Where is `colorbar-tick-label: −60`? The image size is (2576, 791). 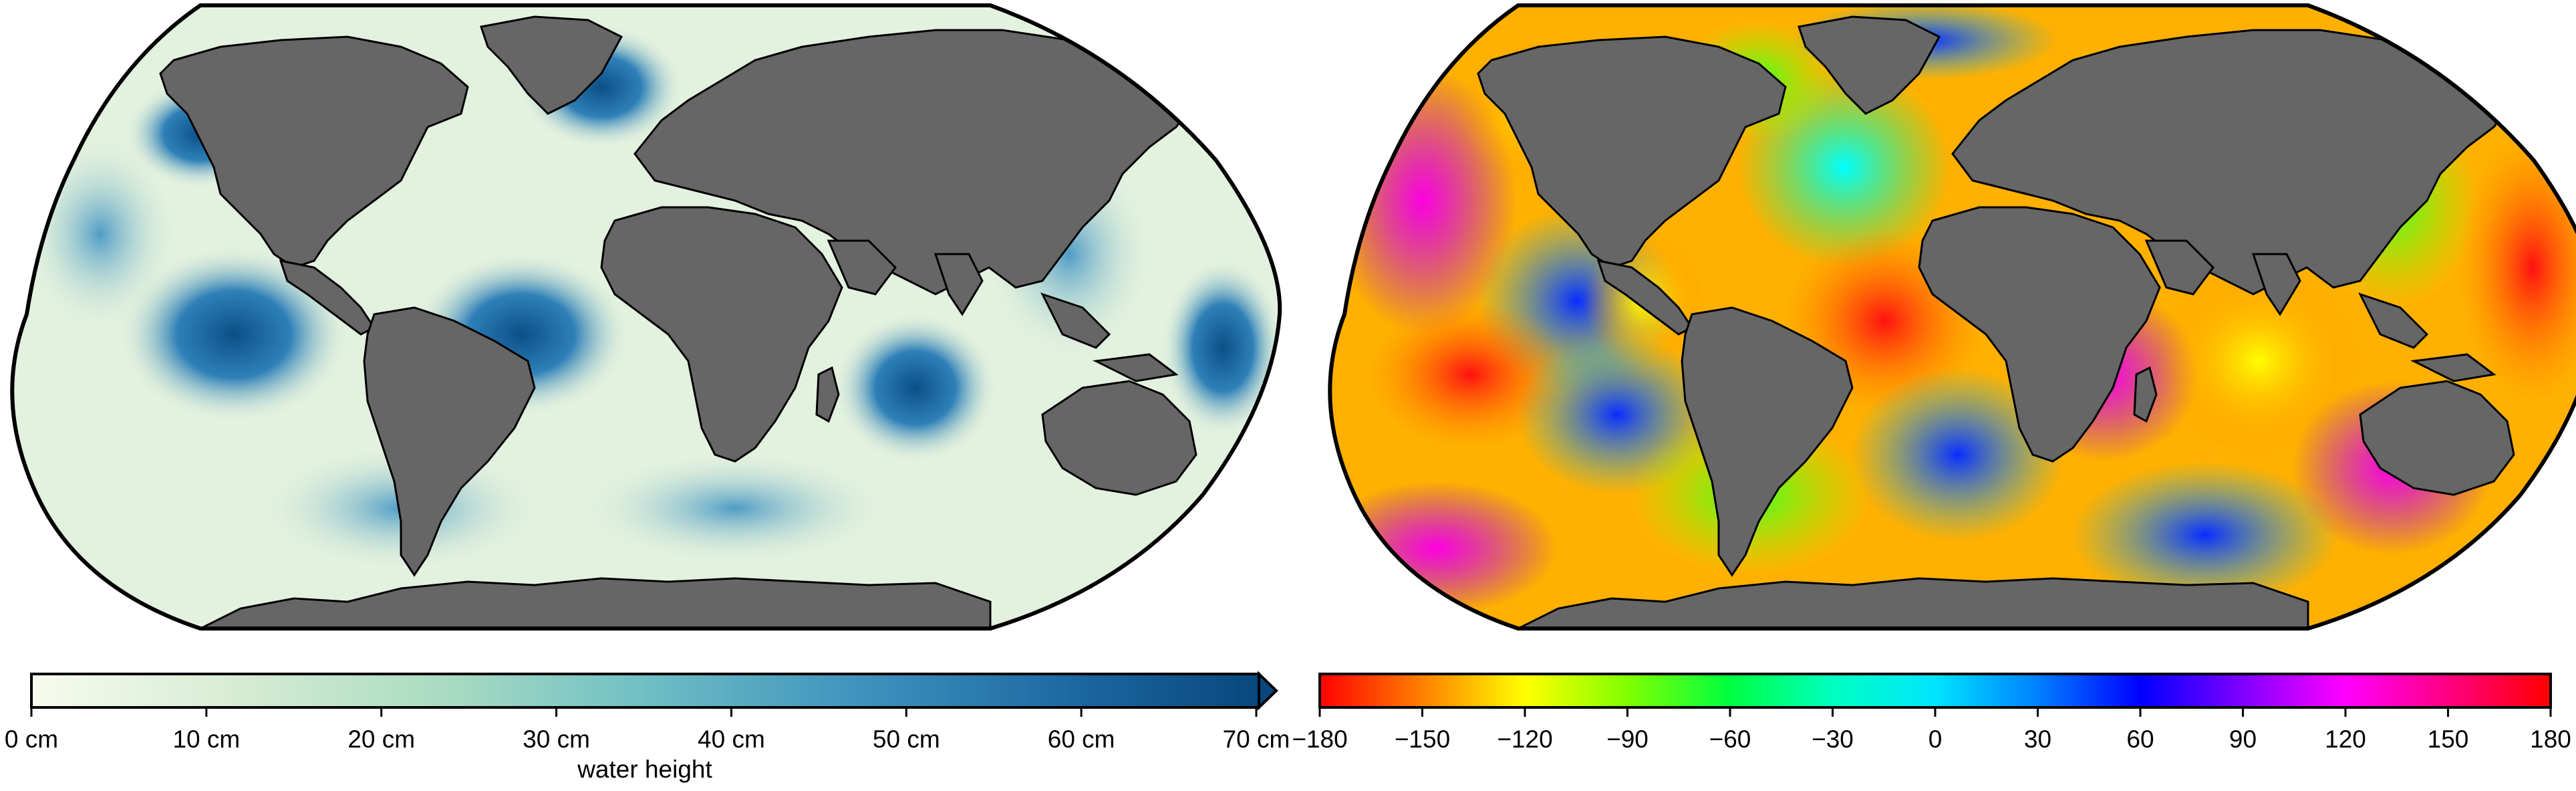 colorbar-tick-label: −60 is located at coordinates (1730, 739).